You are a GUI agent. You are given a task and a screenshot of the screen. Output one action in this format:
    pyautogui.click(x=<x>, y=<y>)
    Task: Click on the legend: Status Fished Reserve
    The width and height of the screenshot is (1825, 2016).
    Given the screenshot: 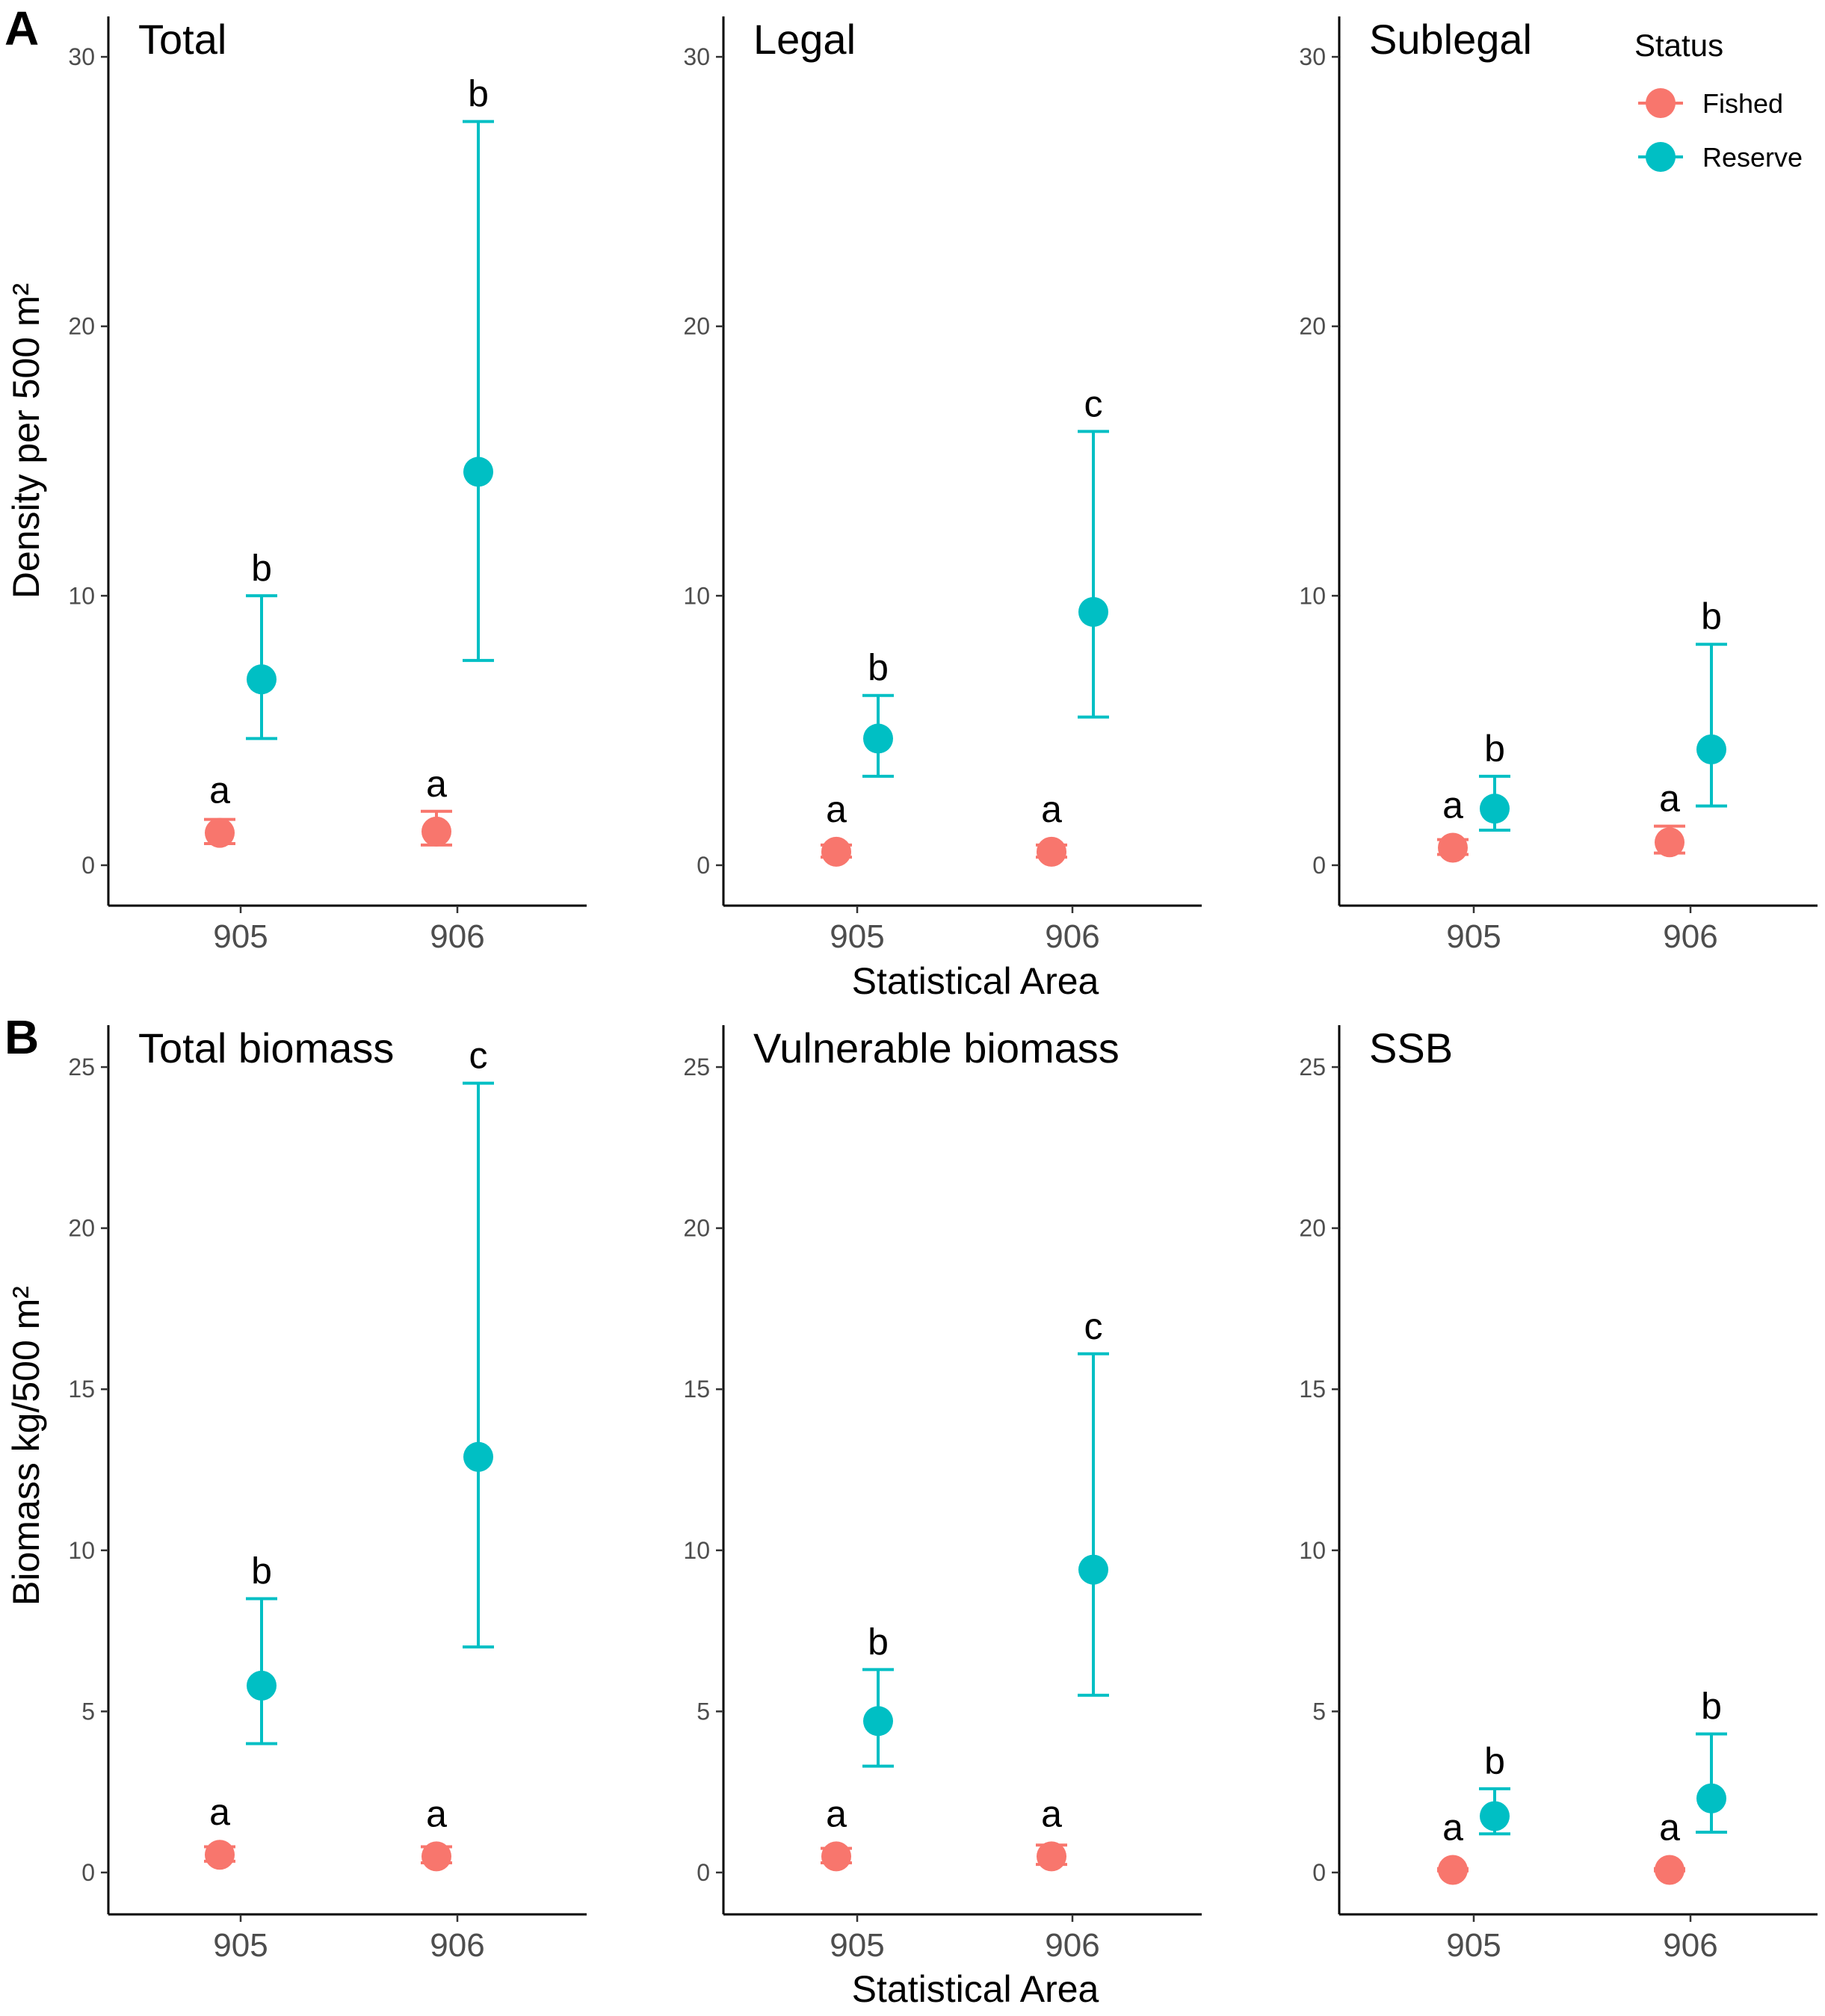 What is the action you would take?
    pyautogui.click(x=1718, y=100)
    